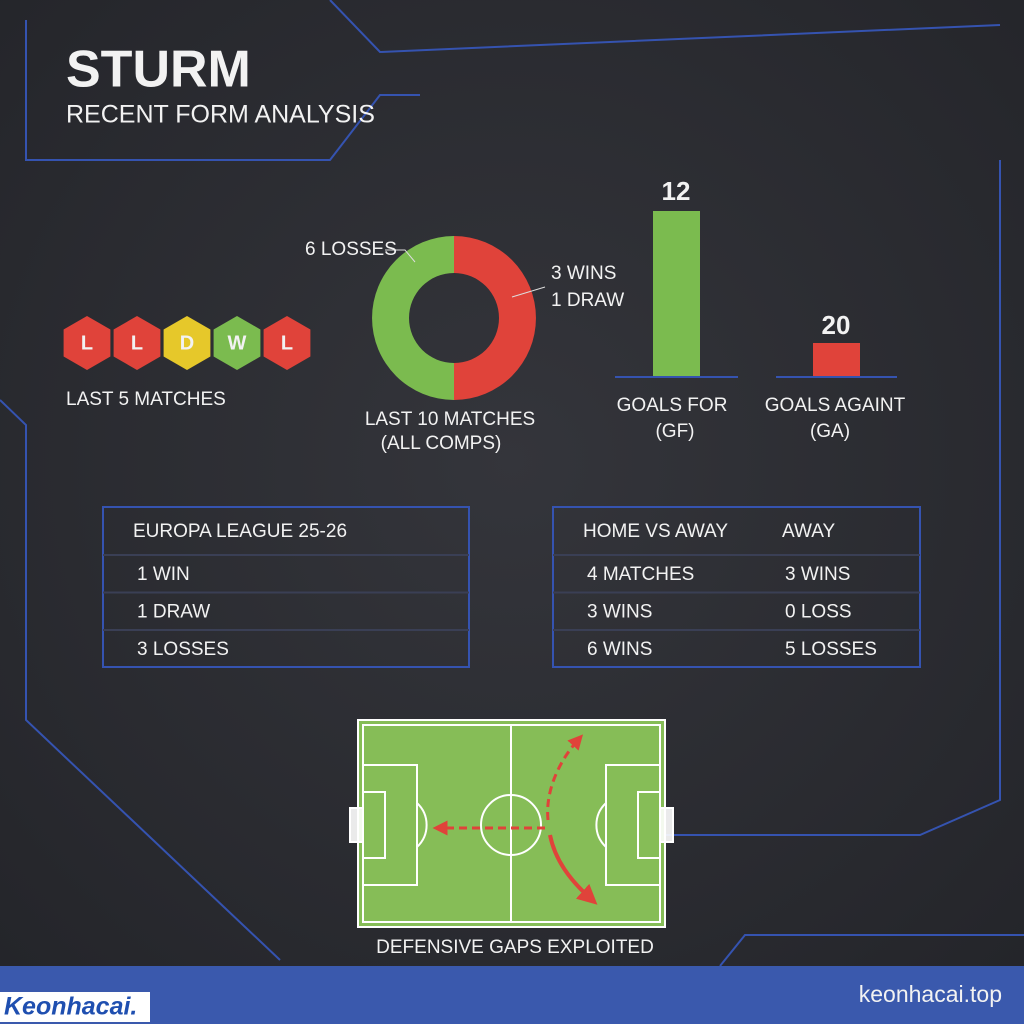 Image resolution: width=1024 pixels, height=1024 pixels. Describe the element at coordinates (441, 443) in the screenshot. I see `donut-caption: (ALL COMPS)` at that location.